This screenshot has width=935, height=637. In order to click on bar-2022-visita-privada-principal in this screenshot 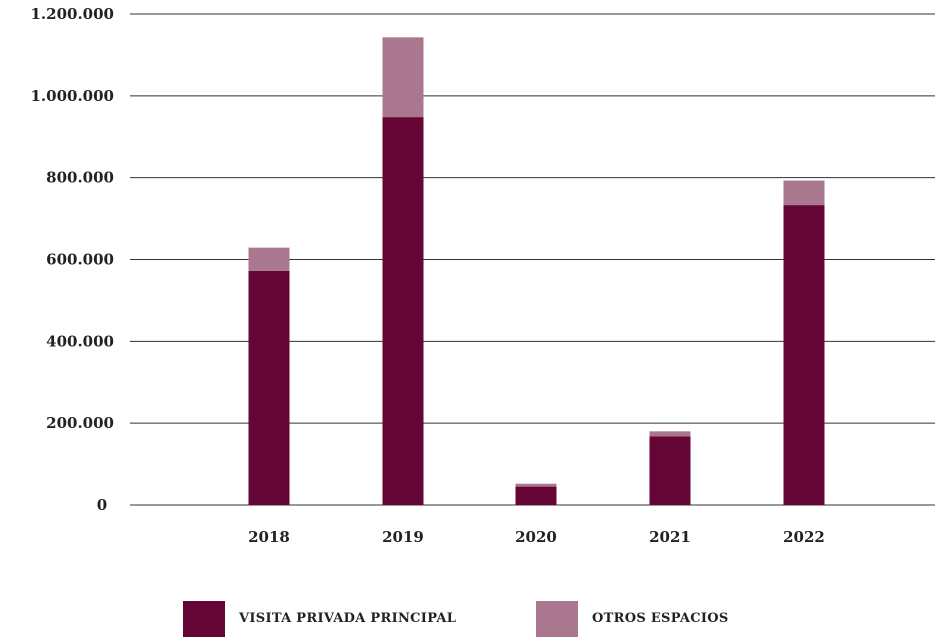, I will do `click(804, 355)`.